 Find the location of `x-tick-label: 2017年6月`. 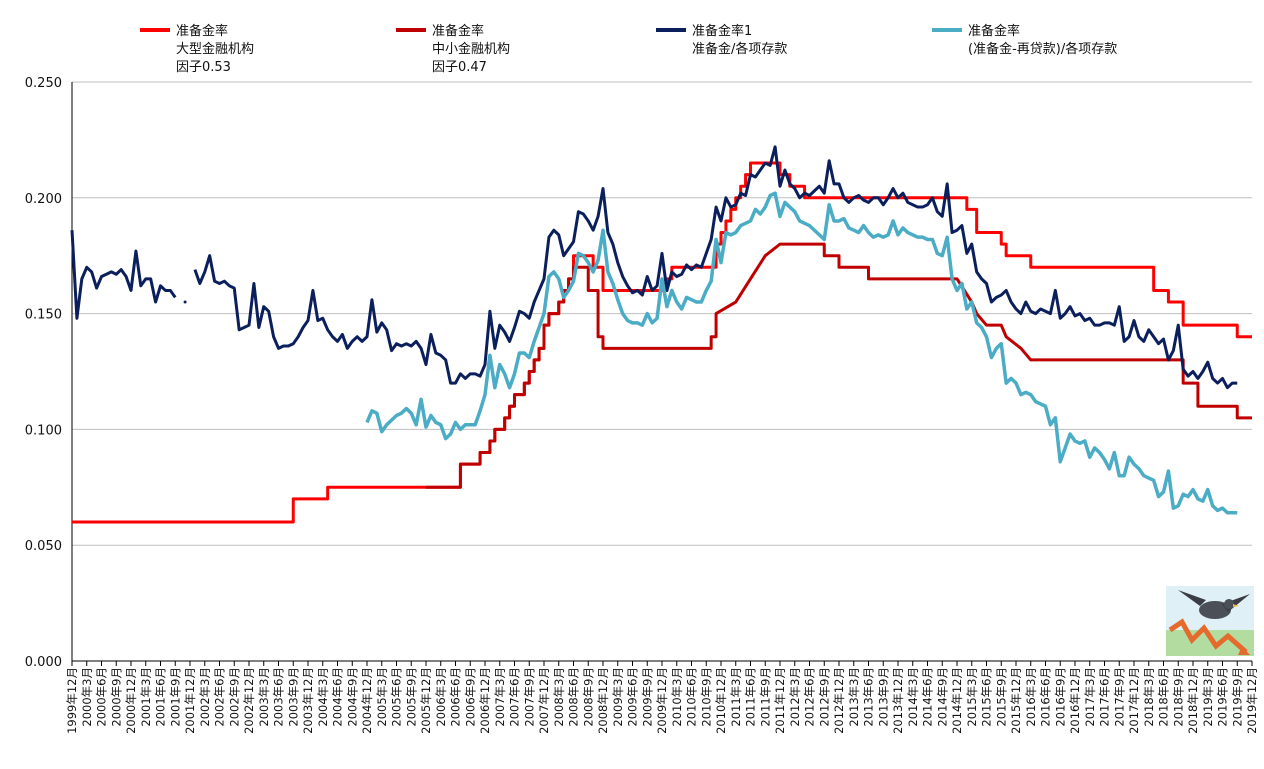

x-tick-label: 2017年6月 is located at coordinates (1105, 697).